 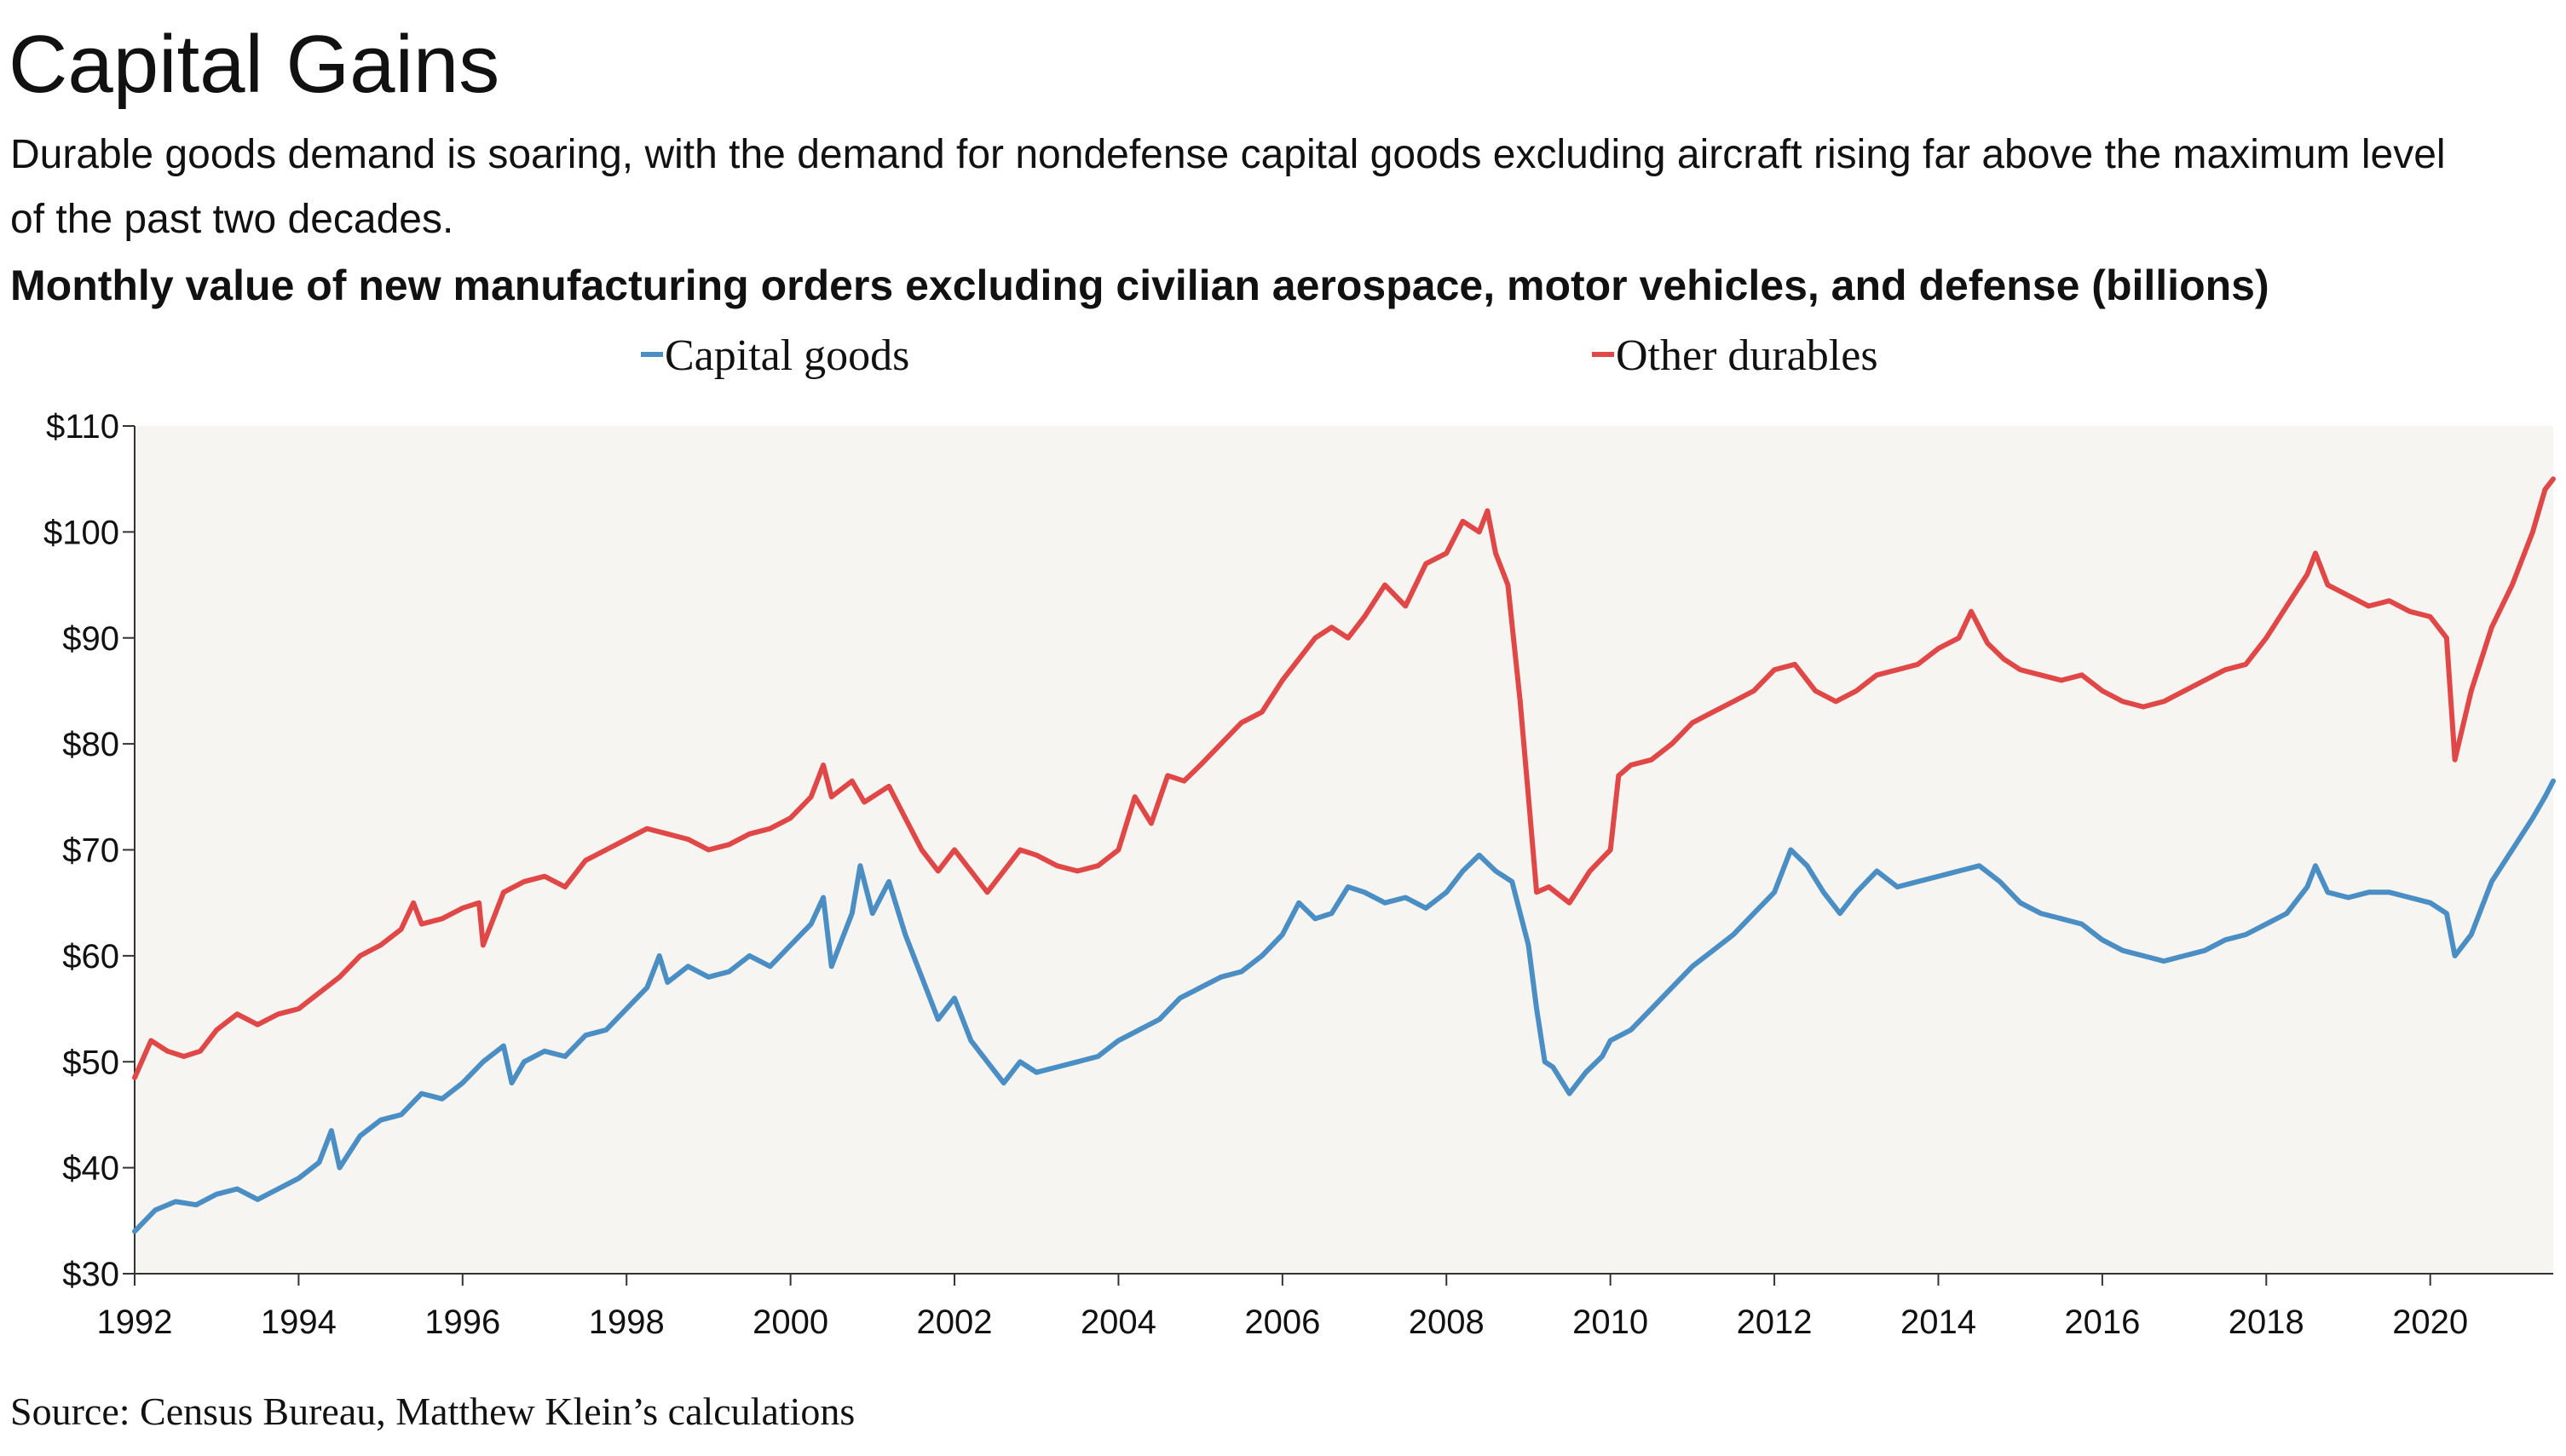 I want to click on x-tick-label: 2014, so click(x=1938, y=1322).